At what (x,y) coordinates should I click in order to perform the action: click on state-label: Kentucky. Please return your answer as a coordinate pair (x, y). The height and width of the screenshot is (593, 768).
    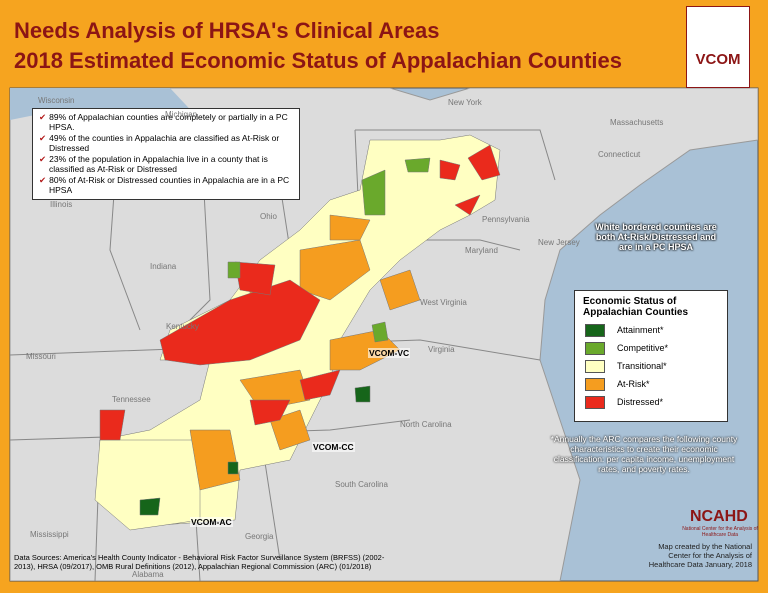
    Looking at the image, I should click on (182, 326).